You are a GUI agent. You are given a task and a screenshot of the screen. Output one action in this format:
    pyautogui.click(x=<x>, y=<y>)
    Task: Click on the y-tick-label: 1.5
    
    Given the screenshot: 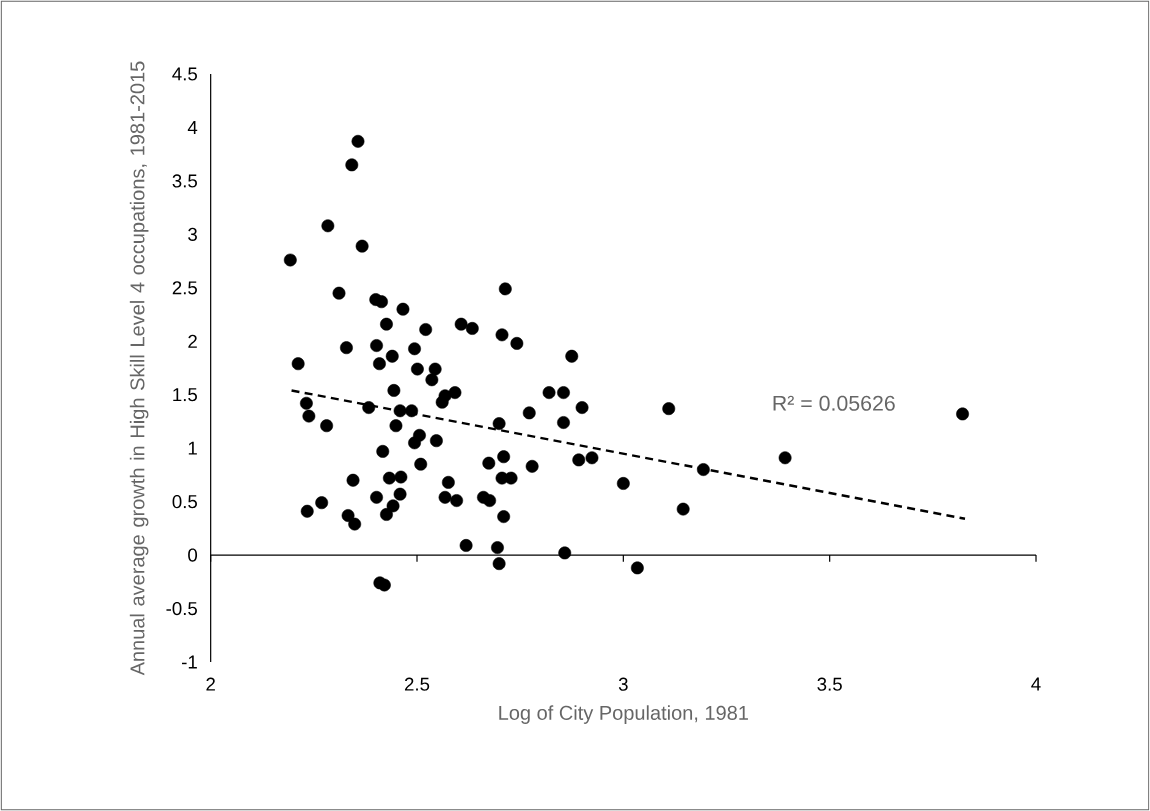 What is the action you would take?
    pyautogui.click(x=185, y=395)
    